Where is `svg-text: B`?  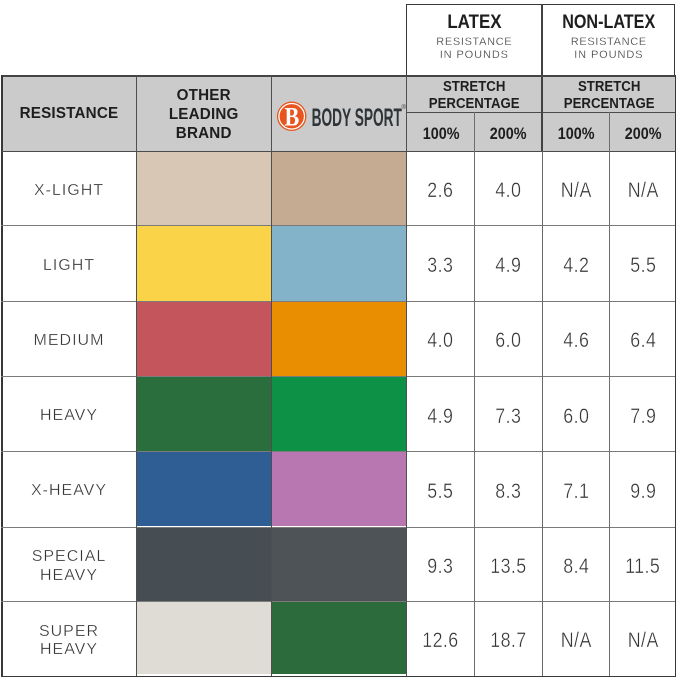
svg-text: B is located at coordinates (291, 118).